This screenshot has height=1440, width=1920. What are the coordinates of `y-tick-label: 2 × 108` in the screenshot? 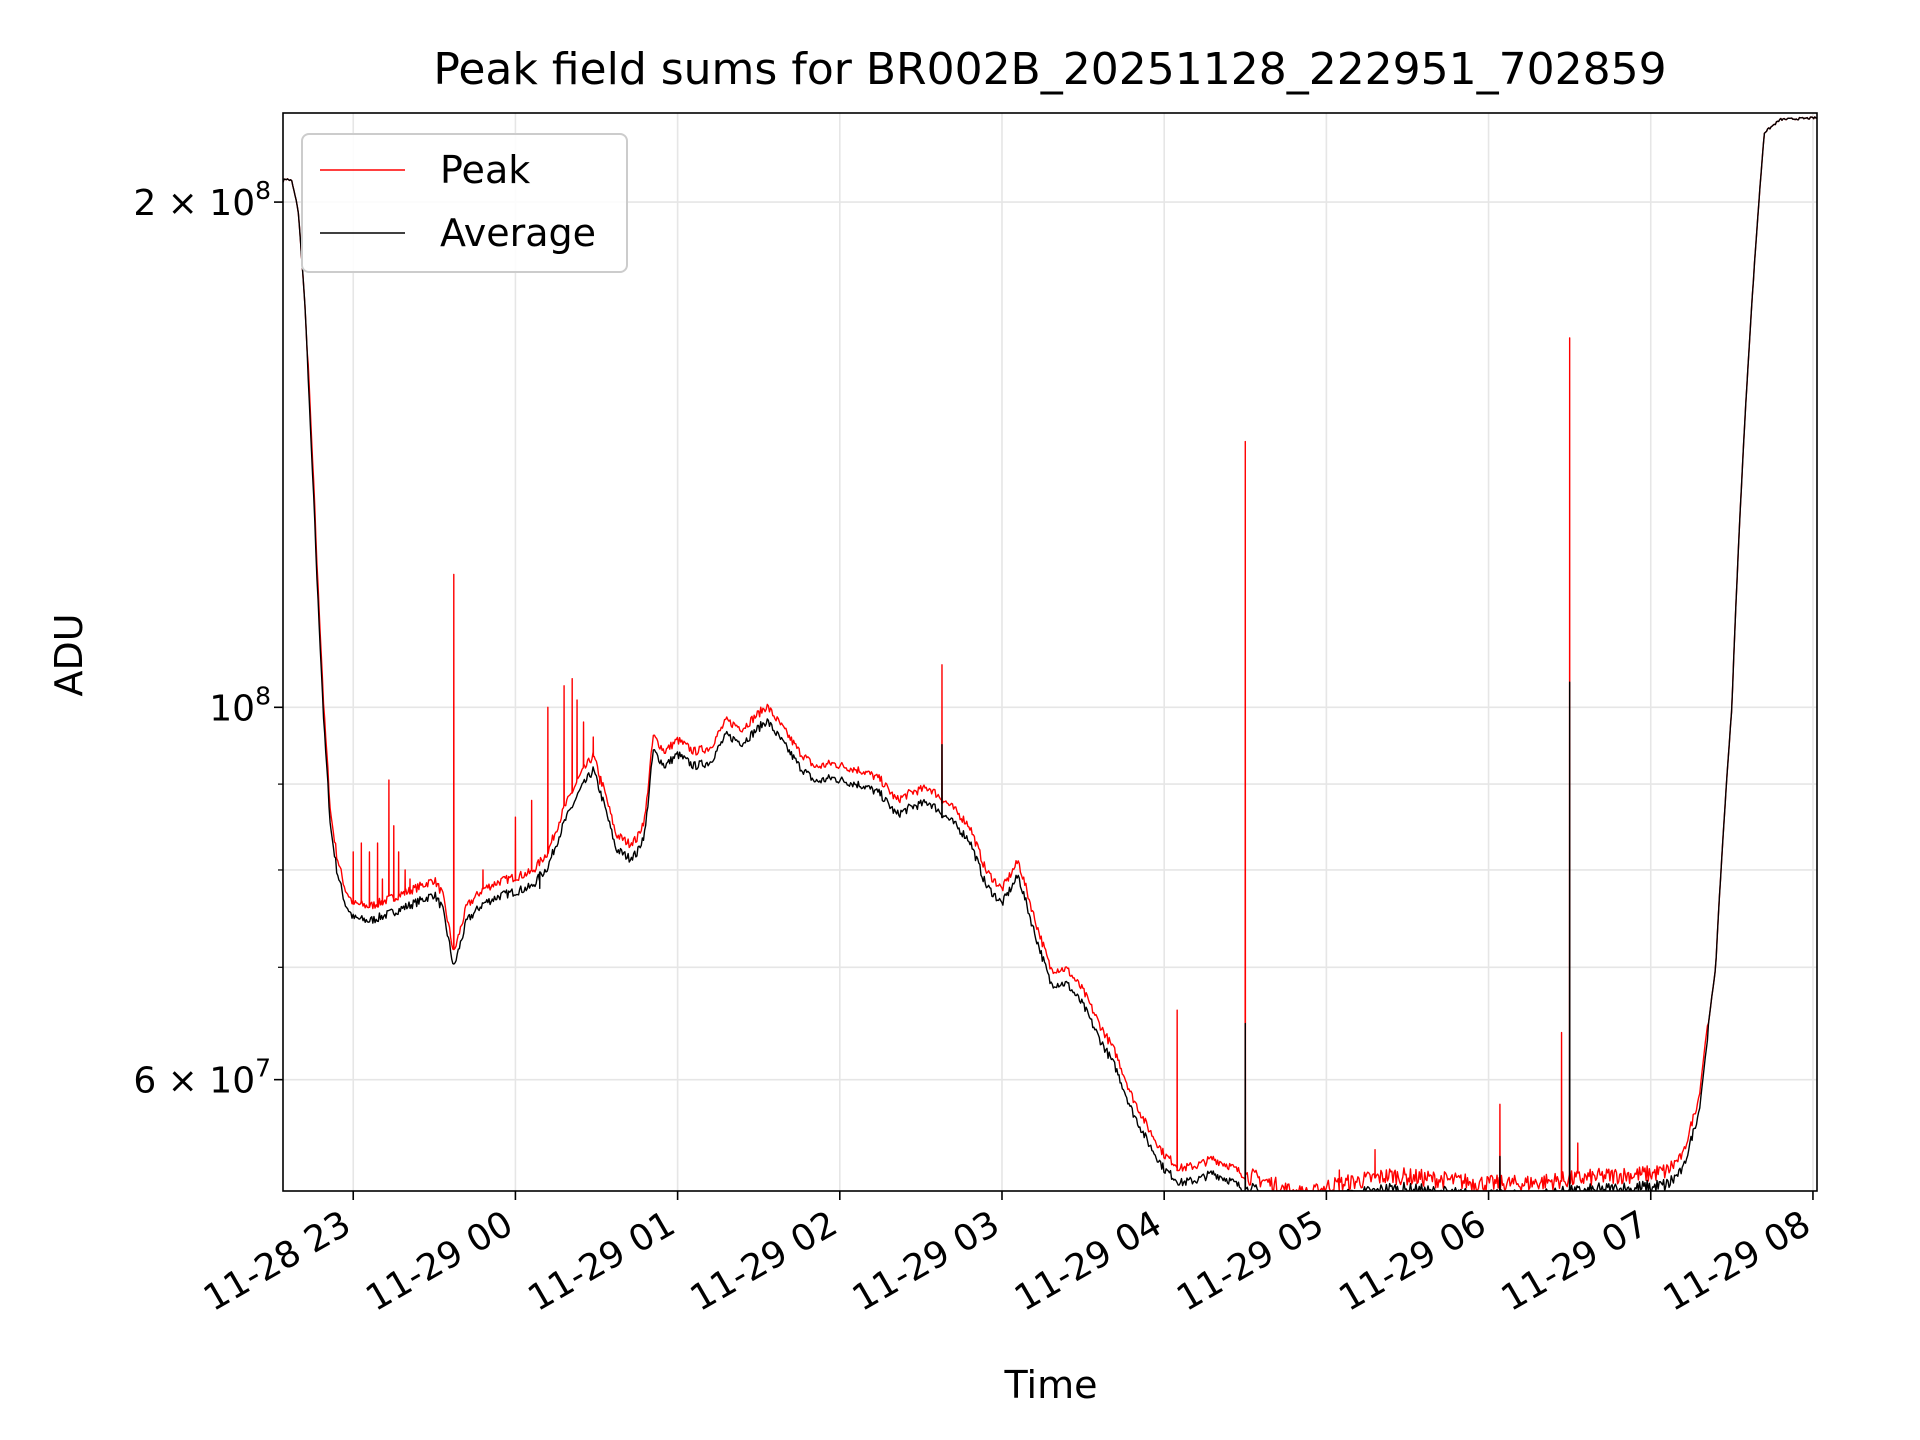 It's located at (202, 200).